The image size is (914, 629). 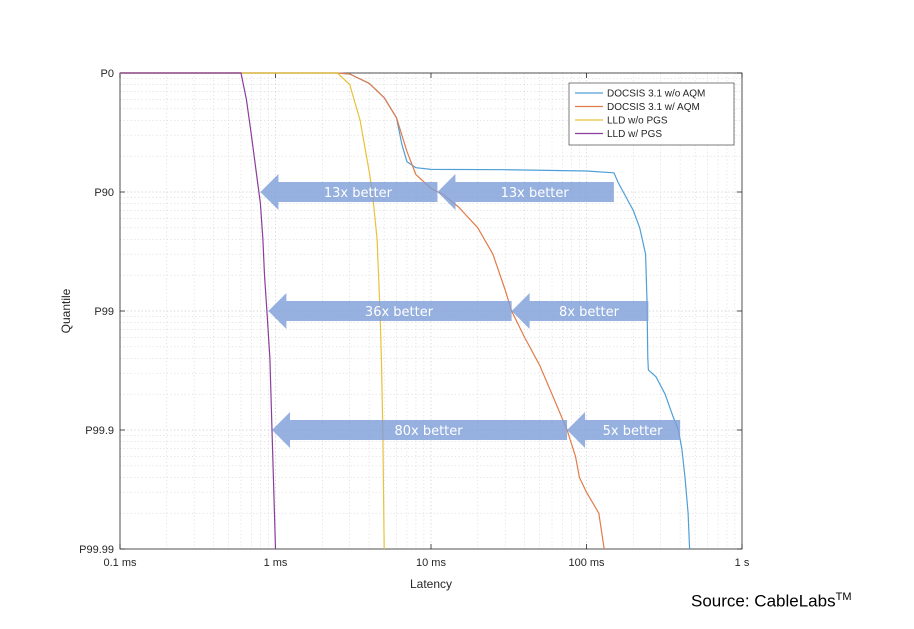 What do you see at coordinates (276, 563) in the screenshot?
I see `x-tick-label: 1 ms` at bounding box center [276, 563].